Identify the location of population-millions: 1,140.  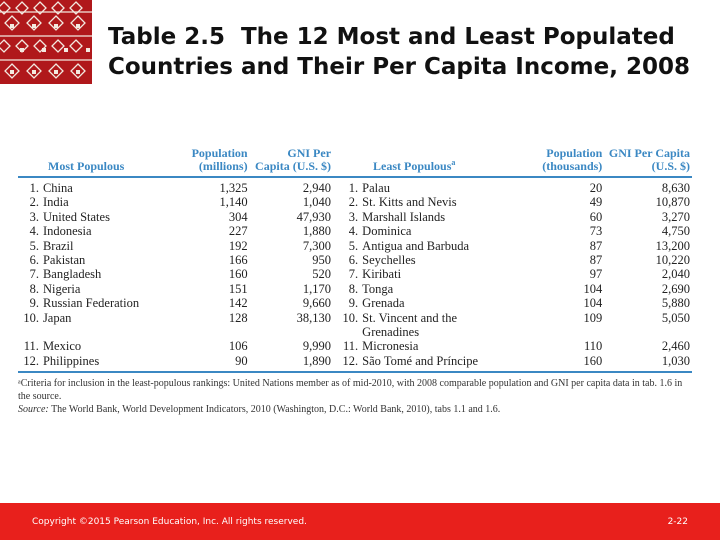
(233, 202).